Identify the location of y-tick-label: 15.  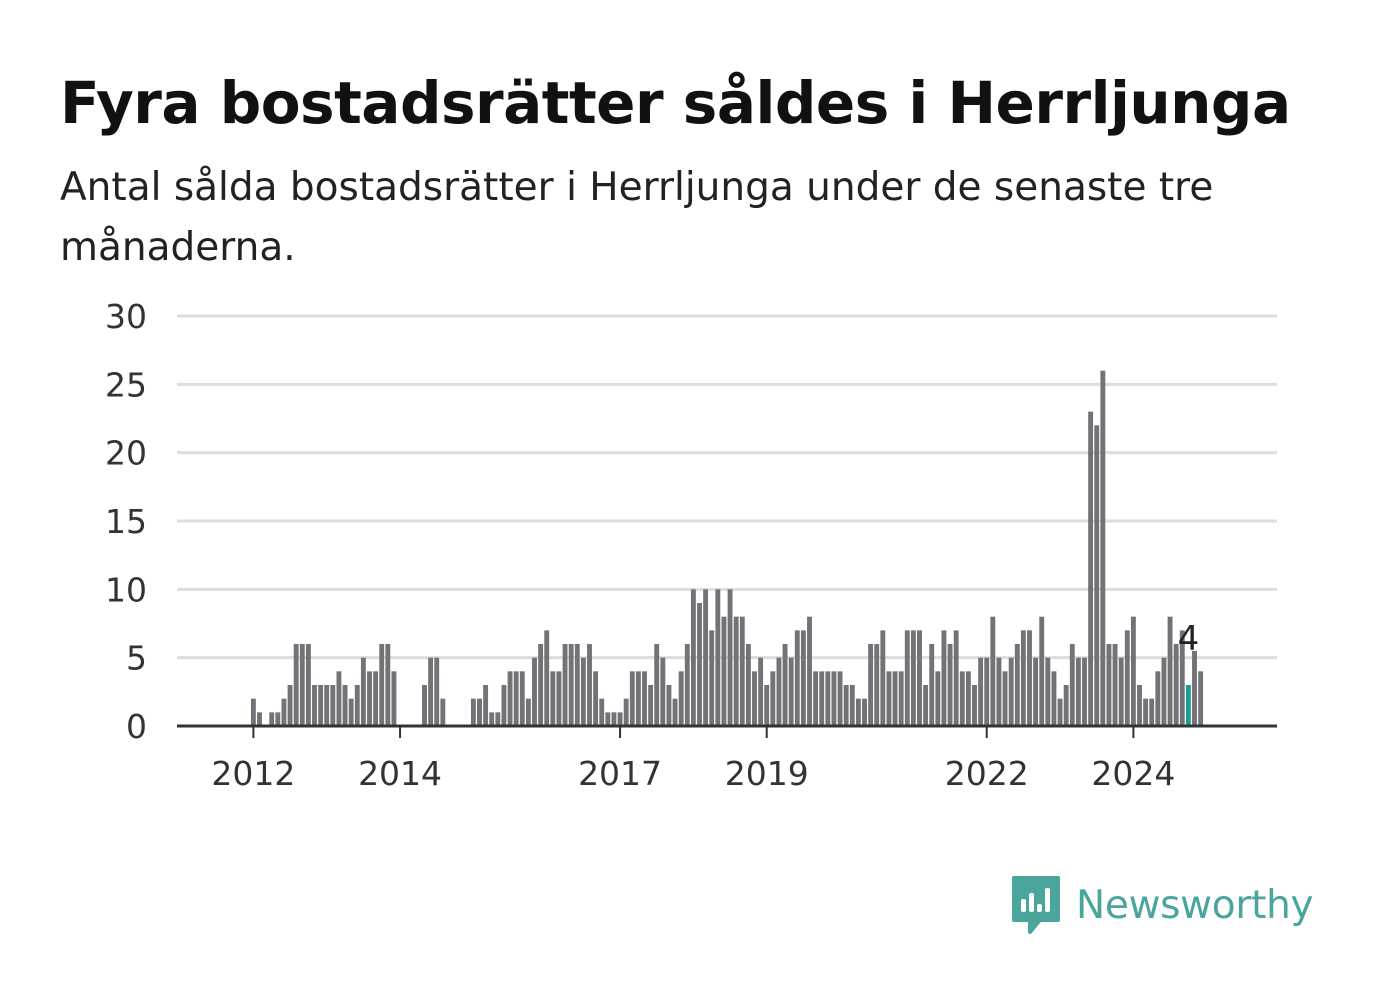
(126, 521).